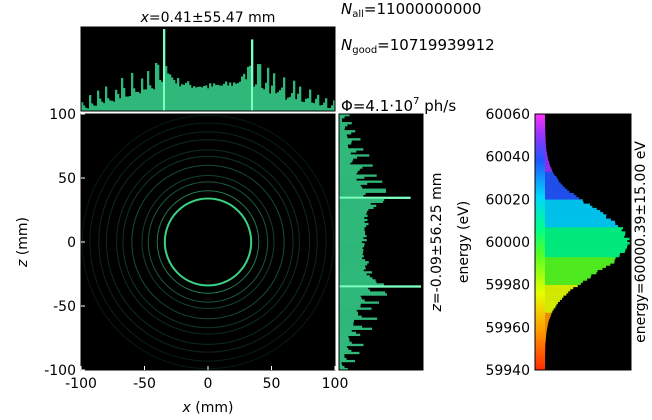 The height and width of the screenshot is (420, 652). I want to click on top-histogram: x=0.41±55.47 mm, so click(208, 61).